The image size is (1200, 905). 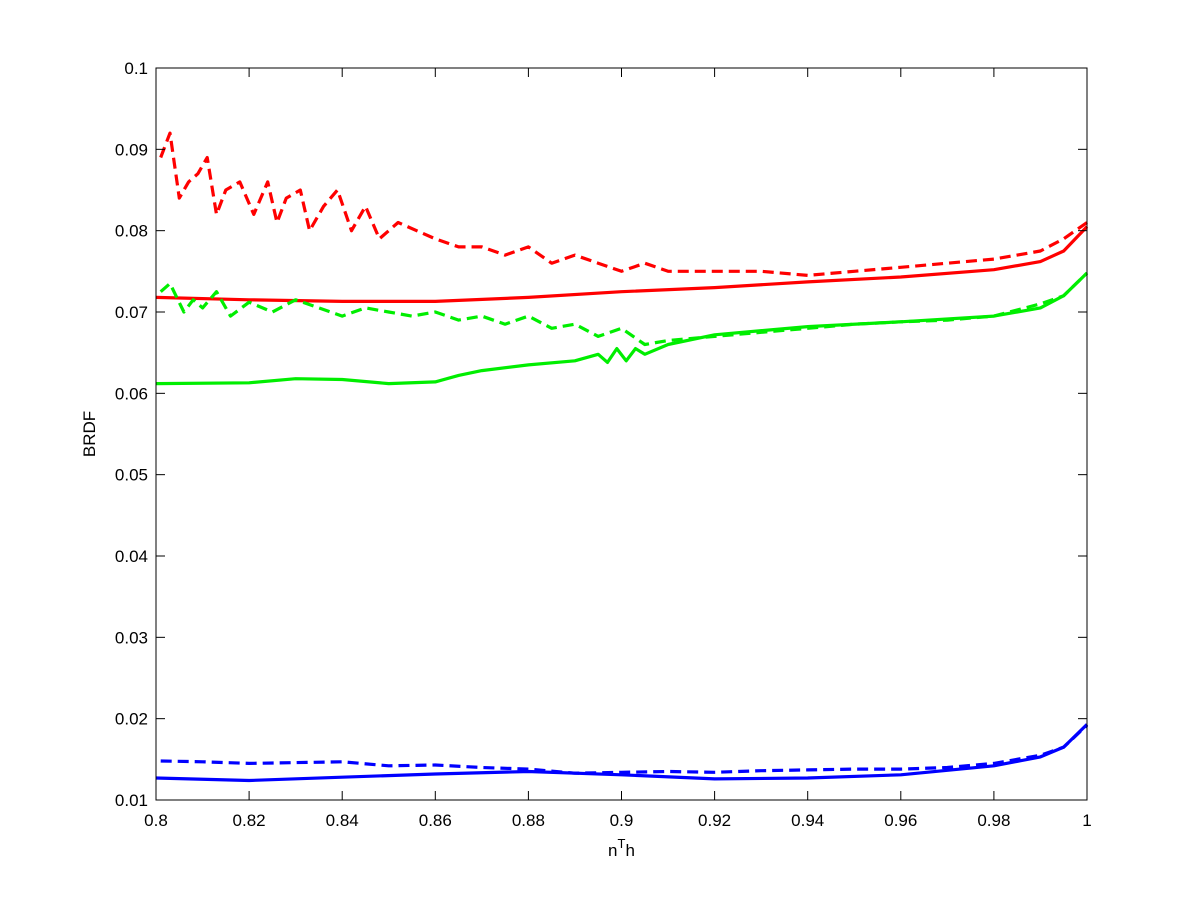 I want to click on y-tick-label: 0.07, so click(x=131, y=312).